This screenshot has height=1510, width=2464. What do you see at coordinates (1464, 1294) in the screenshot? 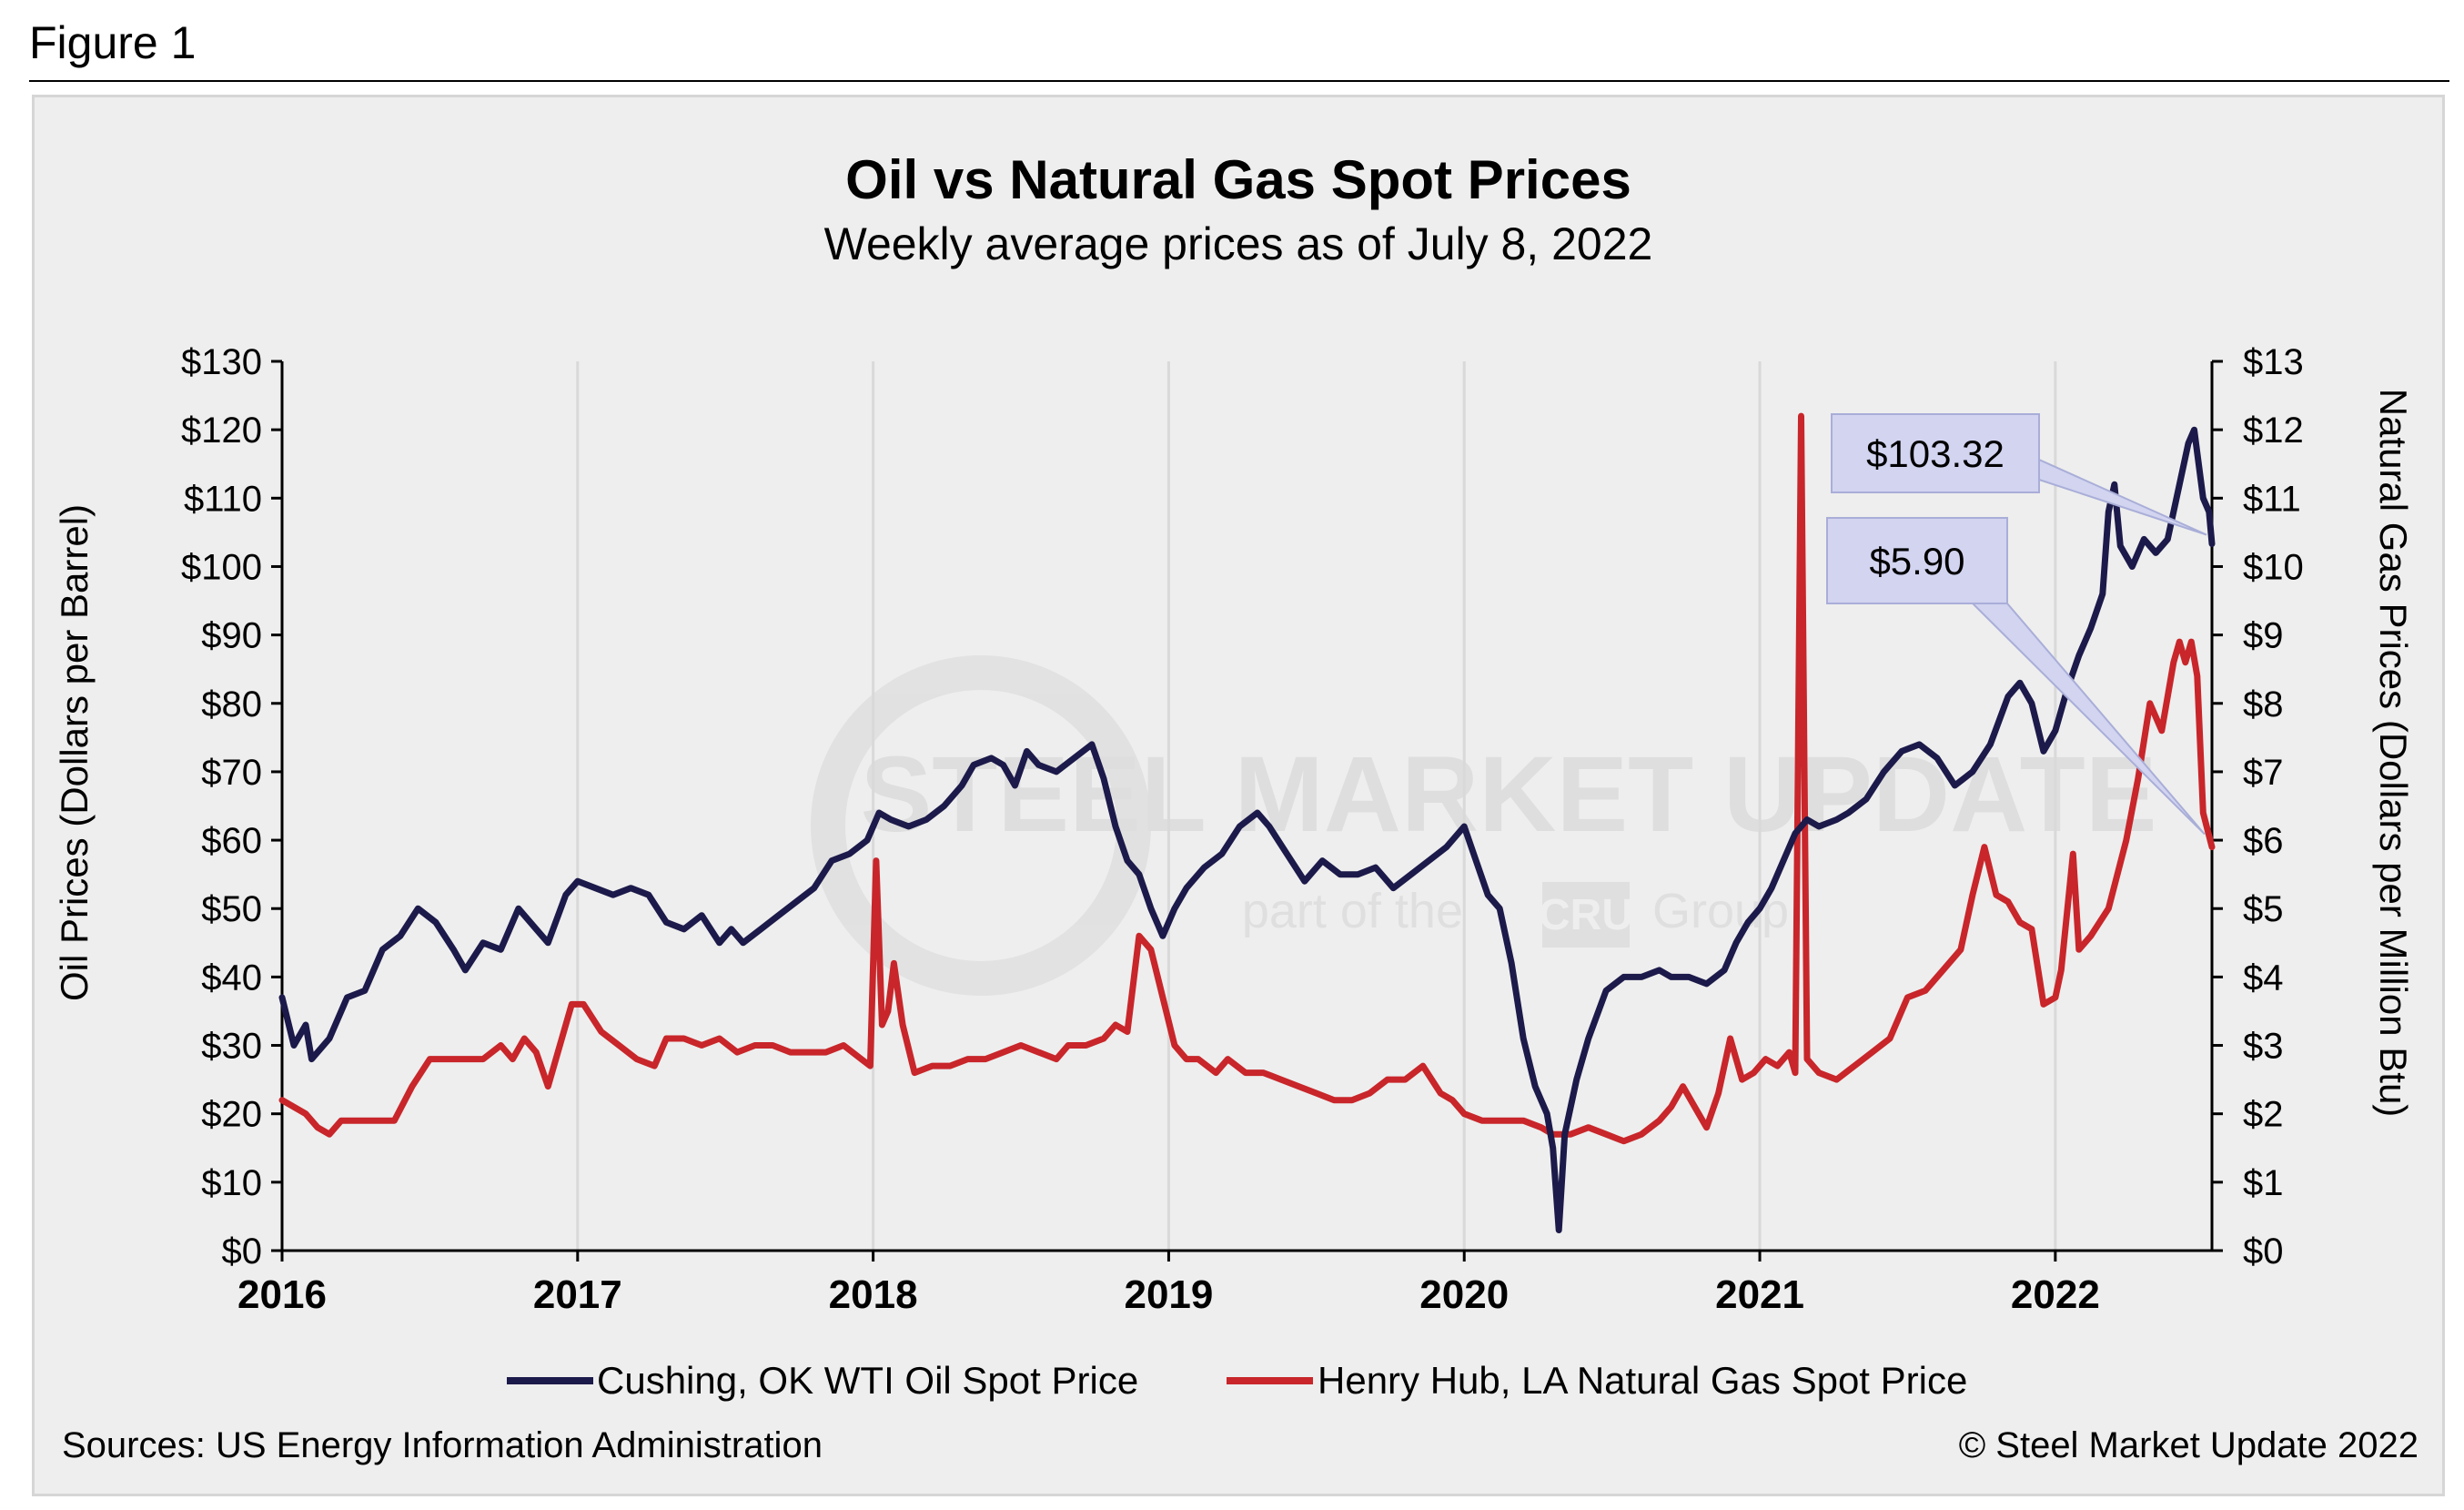
I see `x-tick-label-2020: 2020` at bounding box center [1464, 1294].